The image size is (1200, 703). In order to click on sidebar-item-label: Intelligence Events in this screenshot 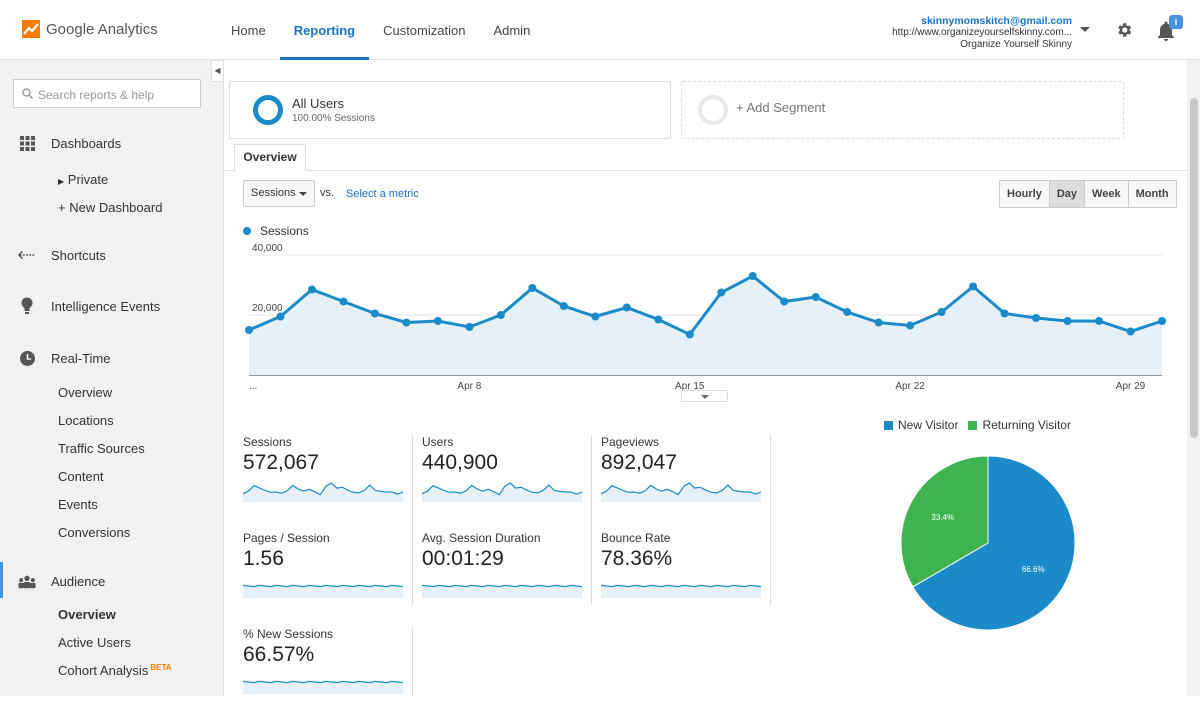, I will do `click(106, 306)`.